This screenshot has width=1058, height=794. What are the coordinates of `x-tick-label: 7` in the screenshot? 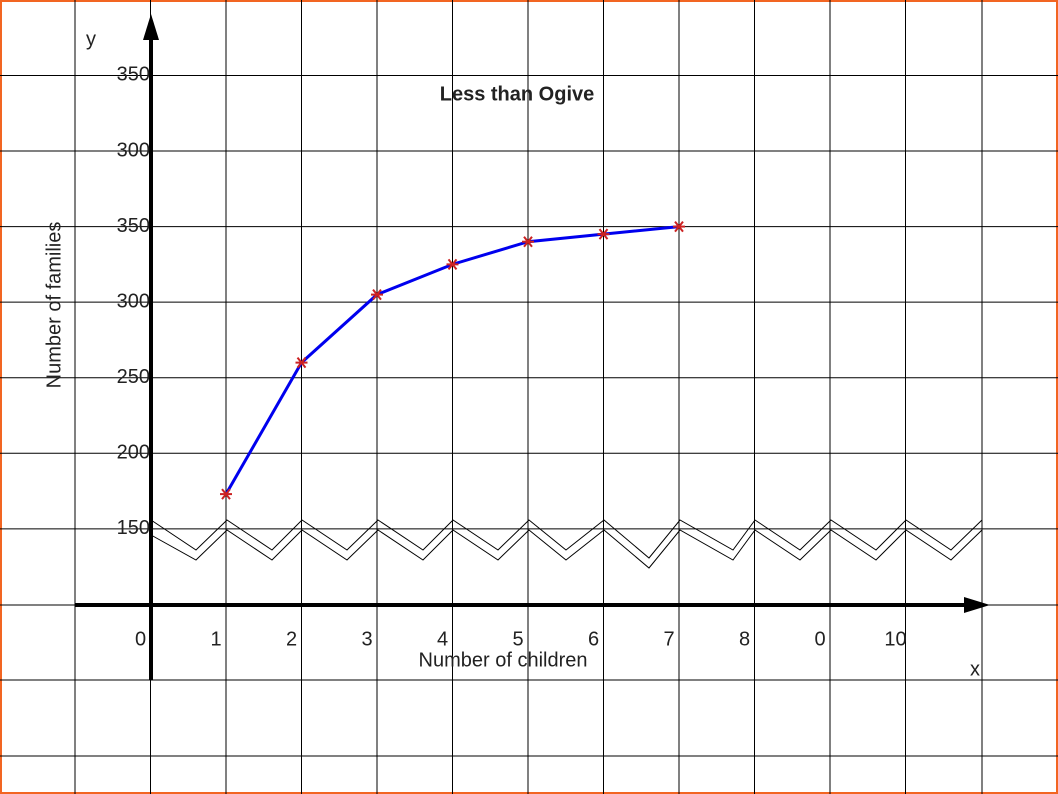 It's located at (668, 639).